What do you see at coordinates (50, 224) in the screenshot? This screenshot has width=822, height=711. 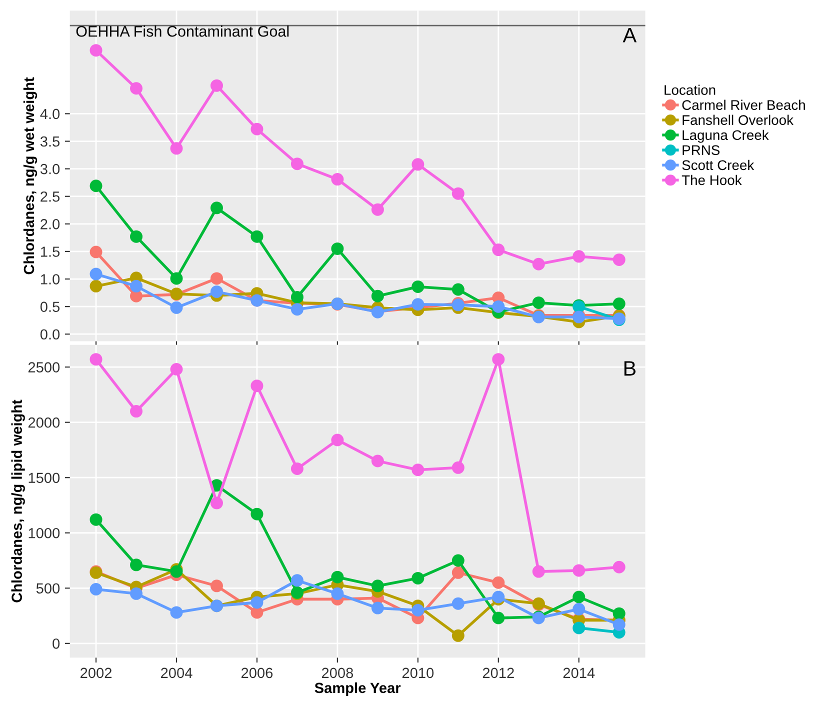 I see `y-tick-label: 2.0` at bounding box center [50, 224].